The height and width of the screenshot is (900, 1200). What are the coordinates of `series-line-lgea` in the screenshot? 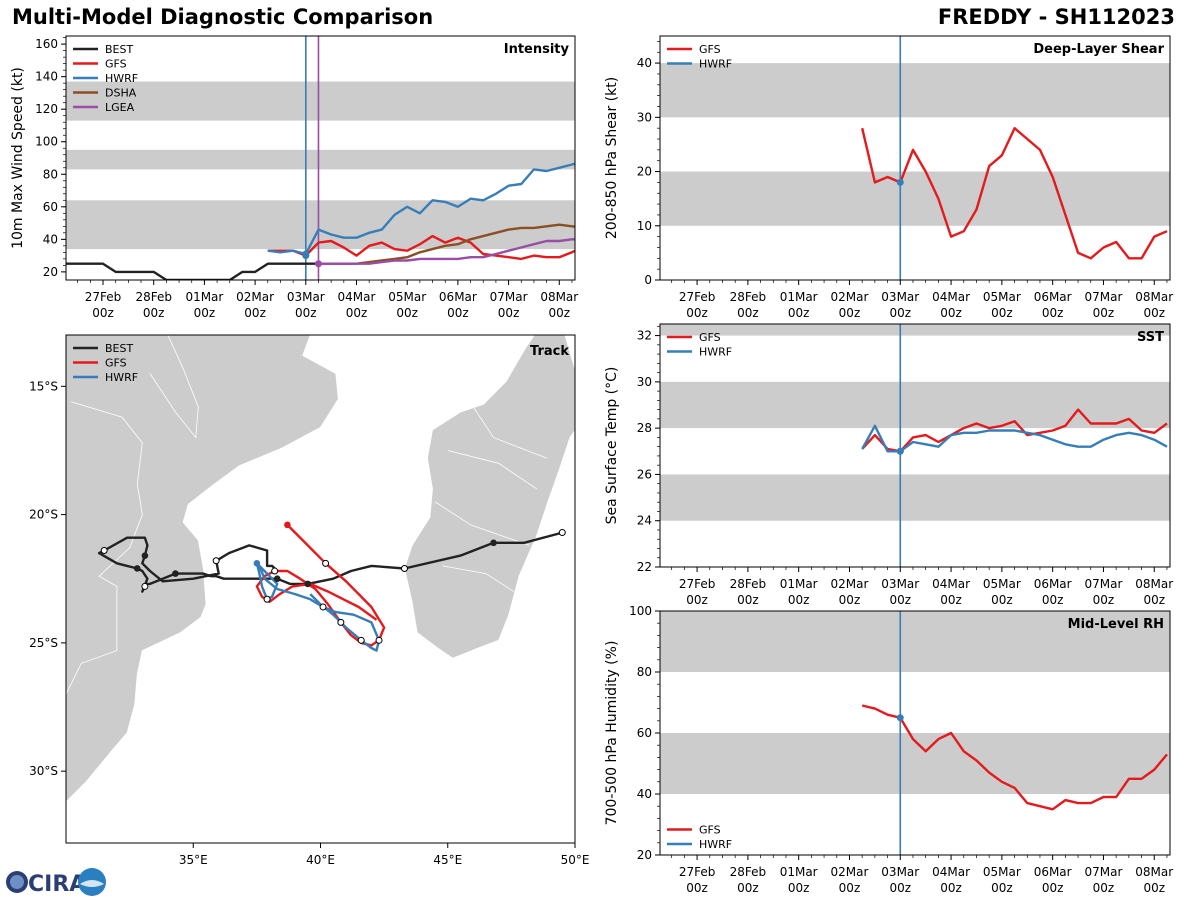 It's located at (446, 251).